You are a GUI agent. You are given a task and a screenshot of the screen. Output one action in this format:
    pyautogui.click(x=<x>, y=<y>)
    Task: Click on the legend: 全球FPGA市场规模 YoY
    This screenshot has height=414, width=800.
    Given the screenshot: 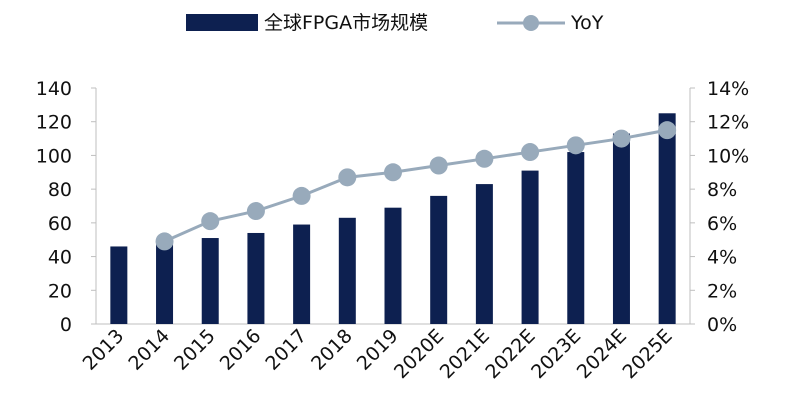 What is the action you would take?
    pyautogui.click(x=395, y=23)
    